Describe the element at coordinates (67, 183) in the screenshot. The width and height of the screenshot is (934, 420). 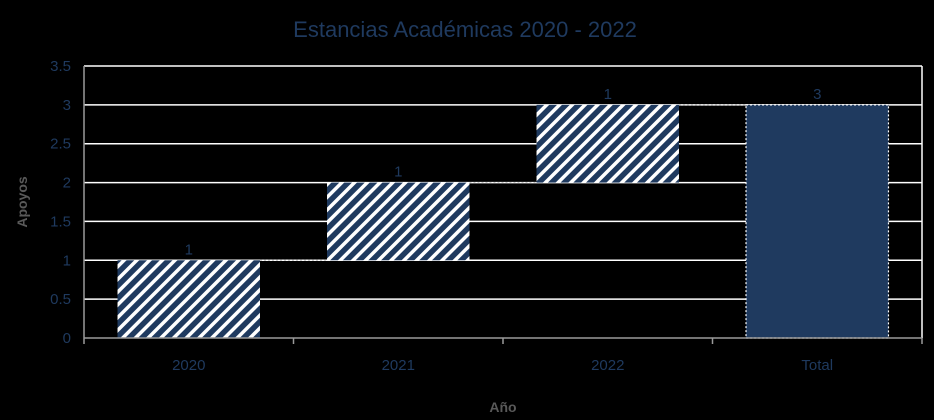
I see `y-tick-label: 2` at that location.